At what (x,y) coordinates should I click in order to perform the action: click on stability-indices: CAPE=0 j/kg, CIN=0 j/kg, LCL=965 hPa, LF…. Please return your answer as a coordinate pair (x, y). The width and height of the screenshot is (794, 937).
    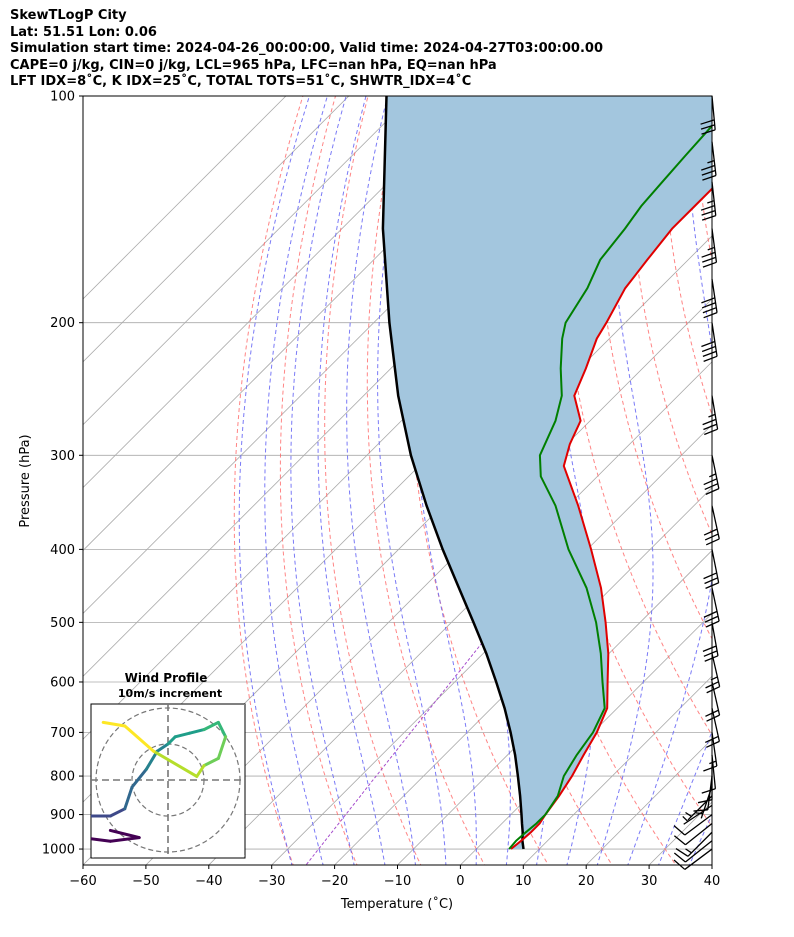
    Looking at the image, I should click on (253, 65).